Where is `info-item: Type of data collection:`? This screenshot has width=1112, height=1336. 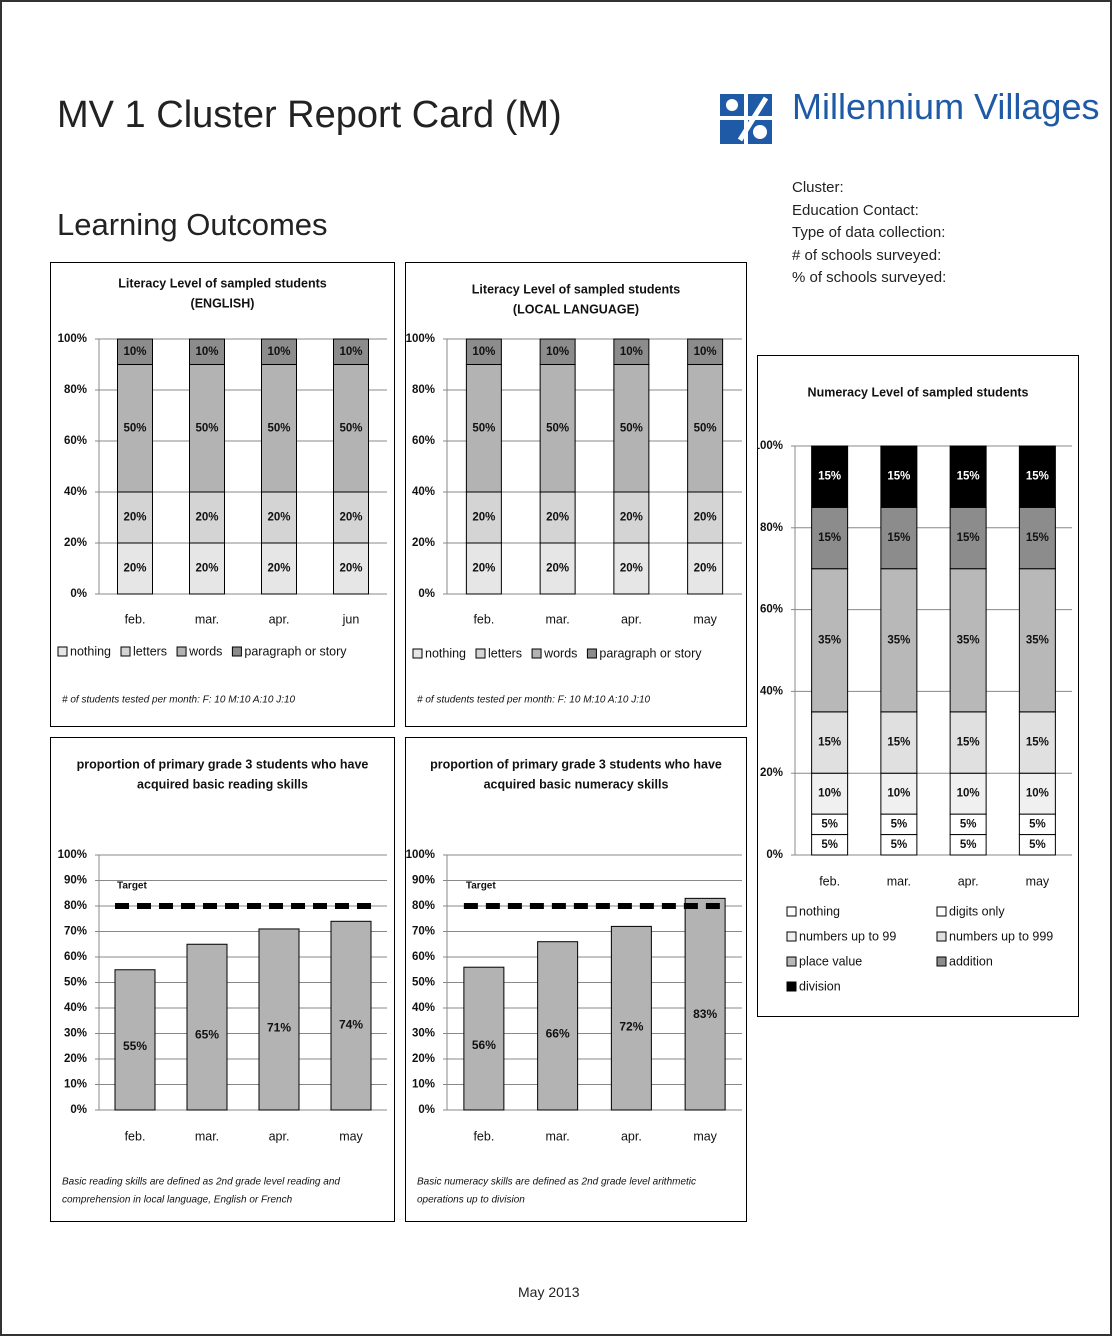
info-item: Type of data collection: is located at coordinates (869, 232).